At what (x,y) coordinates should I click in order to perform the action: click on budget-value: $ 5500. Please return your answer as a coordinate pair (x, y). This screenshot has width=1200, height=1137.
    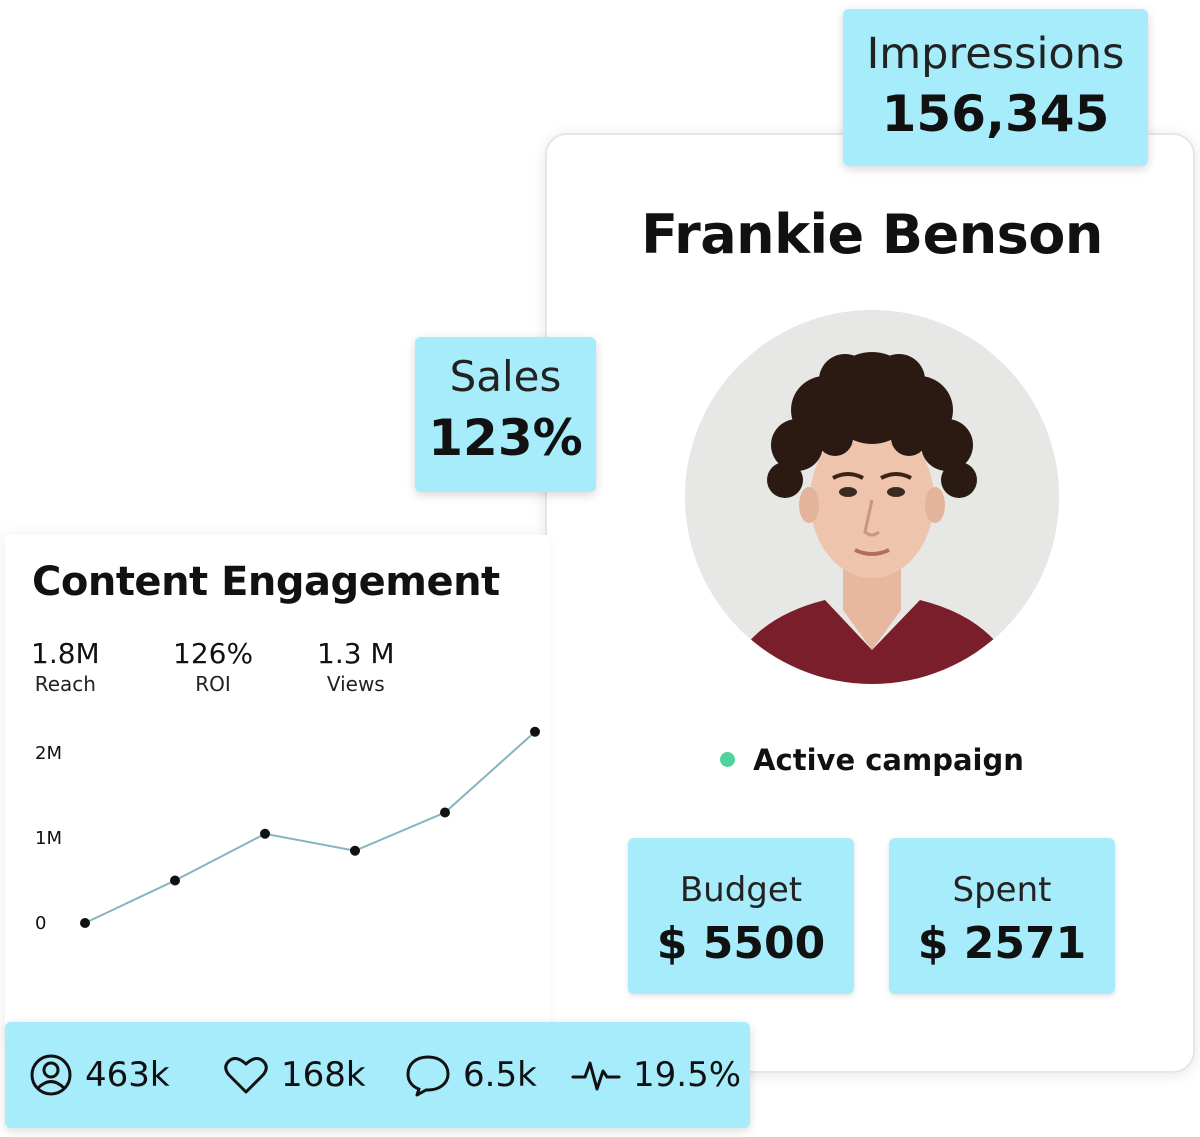
    Looking at the image, I should click on (741, 943).